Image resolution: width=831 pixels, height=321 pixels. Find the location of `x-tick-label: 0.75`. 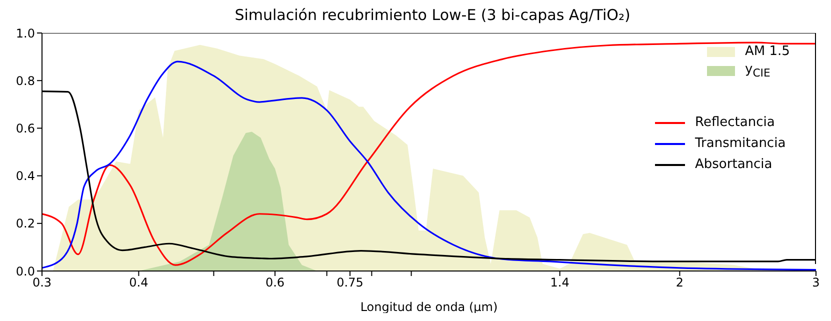

x-tick-label: 0.75 is located at coordinates (350, 283).